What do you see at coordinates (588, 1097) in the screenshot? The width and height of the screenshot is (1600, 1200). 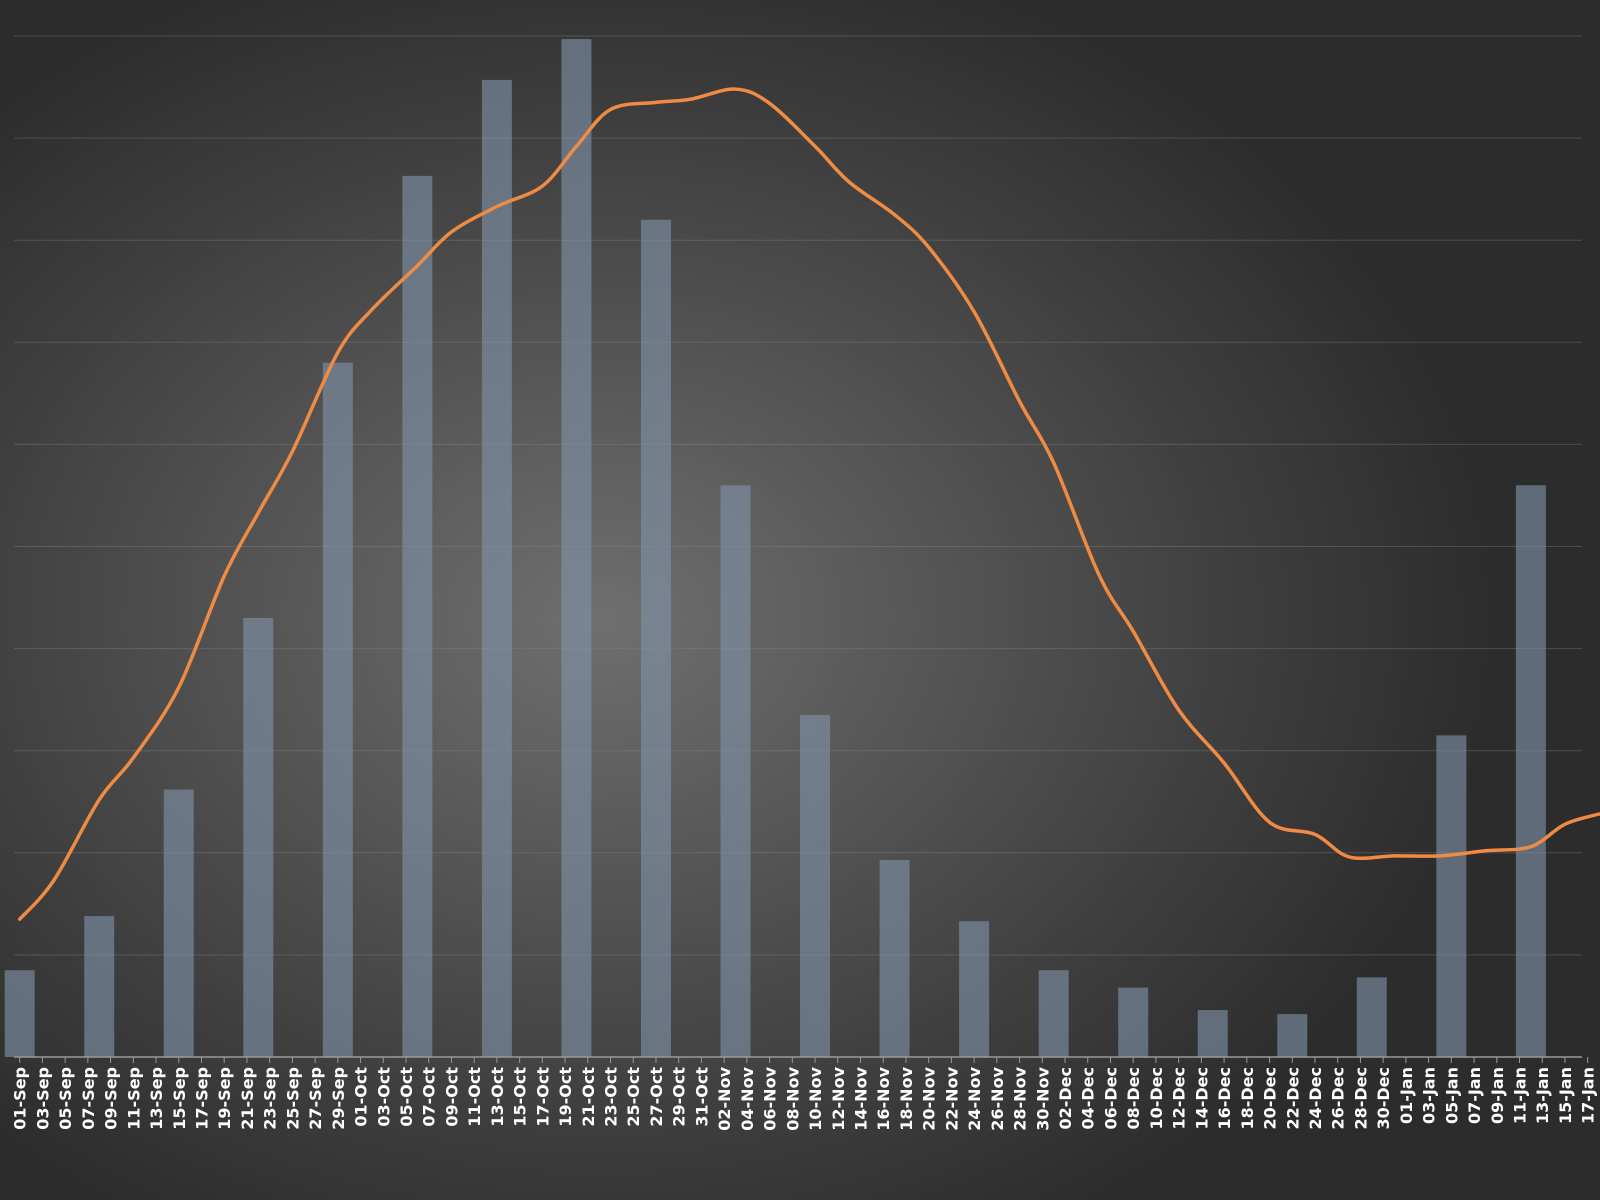 I see `x-tick-label: 21-Oct` at bounding box center [588, 1097].